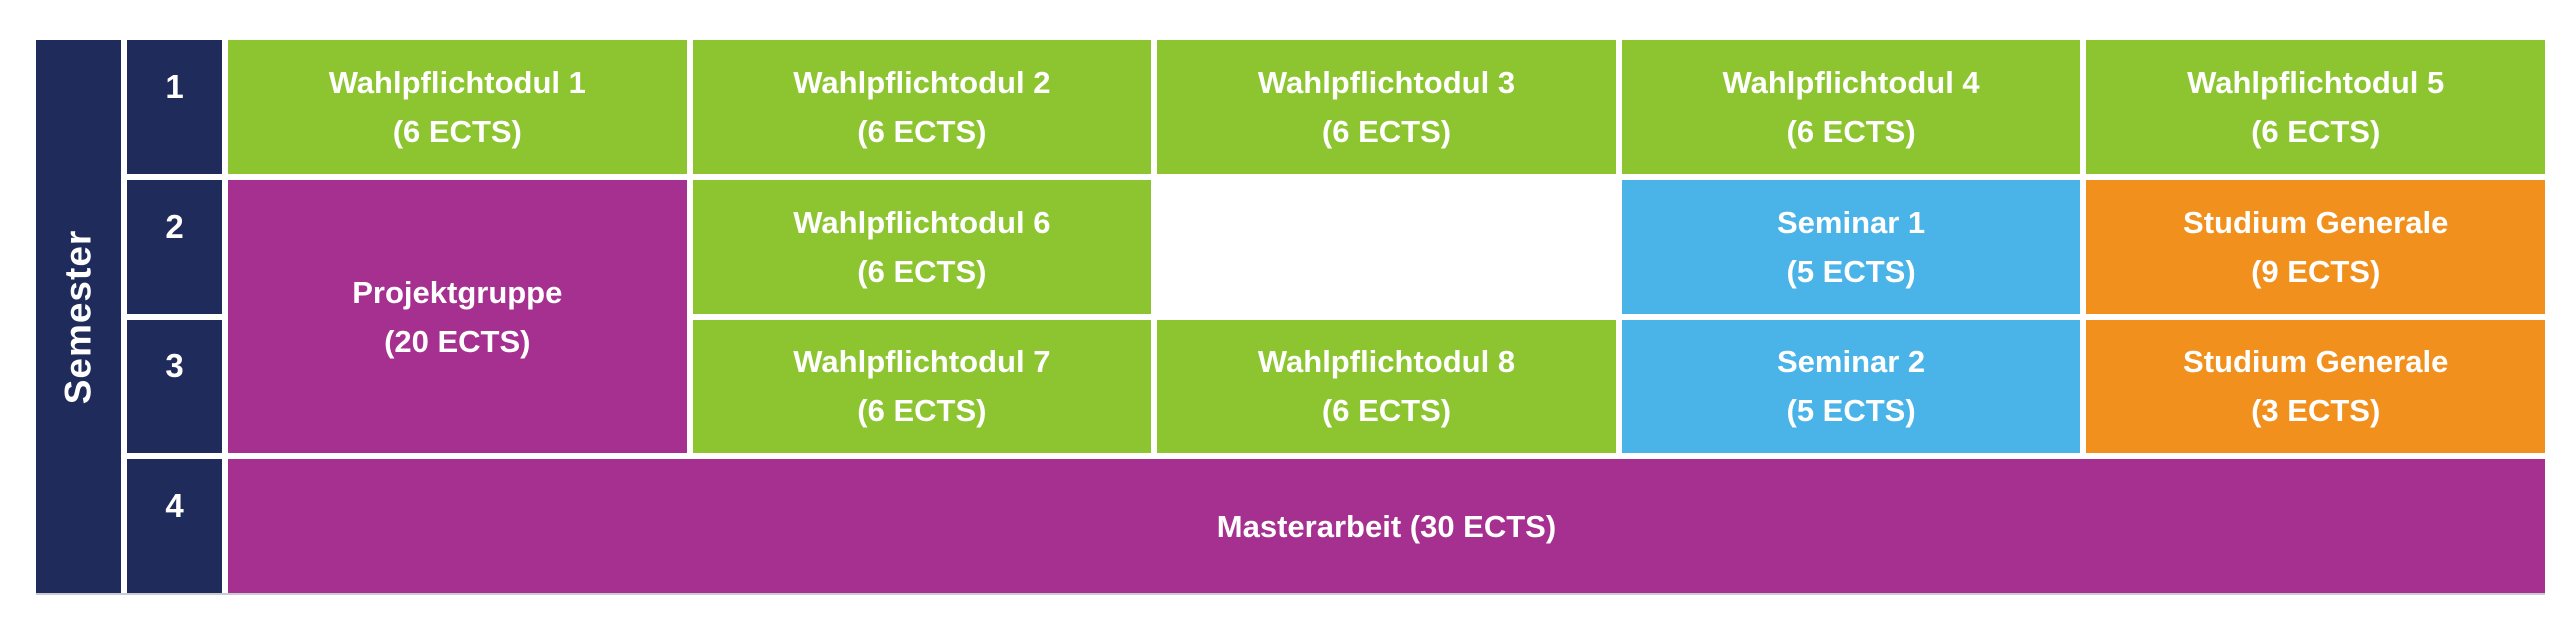  Describe the element at coordinates (2316, 411) in the screenshot. I see `cell-ects: (3 ECTS)` at that location.